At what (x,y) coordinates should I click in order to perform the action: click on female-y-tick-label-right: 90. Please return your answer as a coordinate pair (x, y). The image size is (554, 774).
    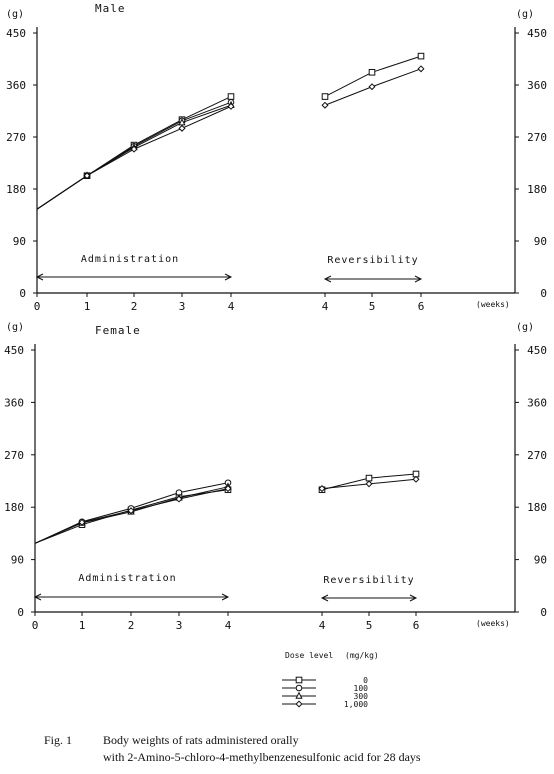
    Looking at the image, I should click on (540, 560).